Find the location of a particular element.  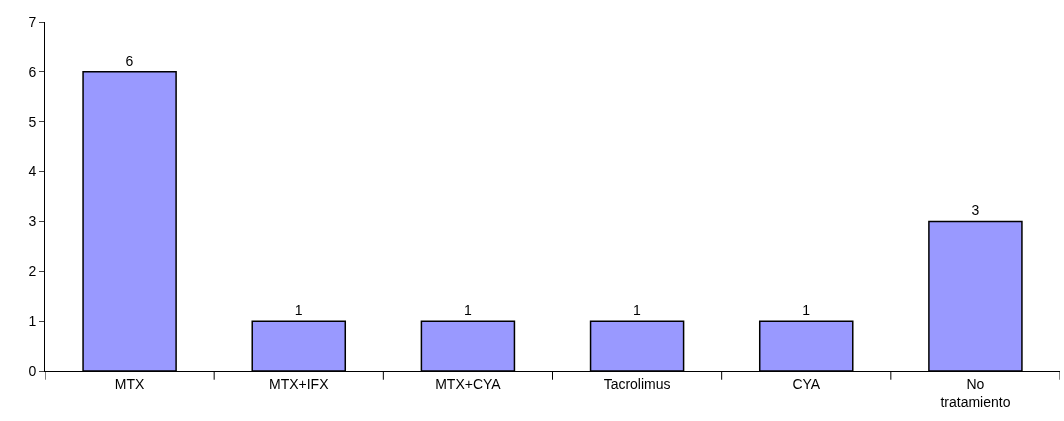

data-label: 6 is located at coordinates (129, 60).